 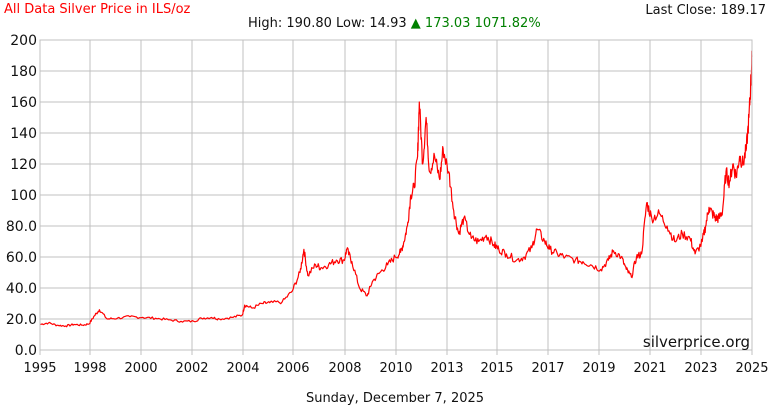 What do you see at coordinates (23, 134) in the screenshot?
I see `y-tick-label: 140` at bounding box center [23, 134].